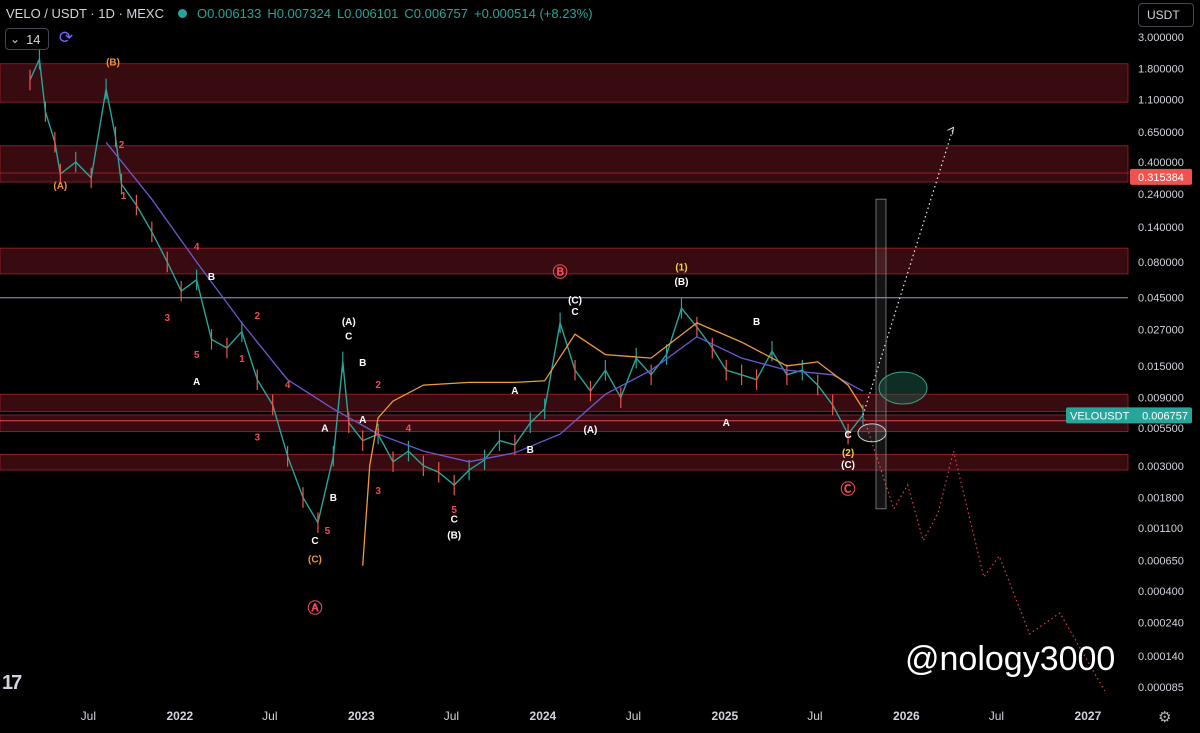  What do you see at coordinates (1088, 716) in the screenshot?
I see `x-tick-label: 2027` at bounding box center [1088, 716].